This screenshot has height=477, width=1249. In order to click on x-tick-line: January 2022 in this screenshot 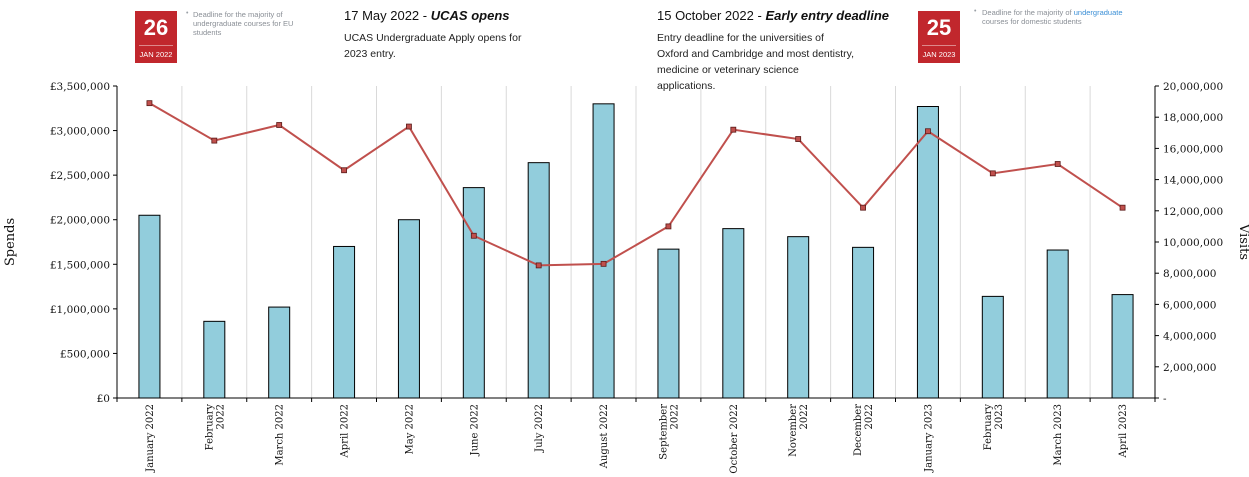, I will do `click(150, 438)`.